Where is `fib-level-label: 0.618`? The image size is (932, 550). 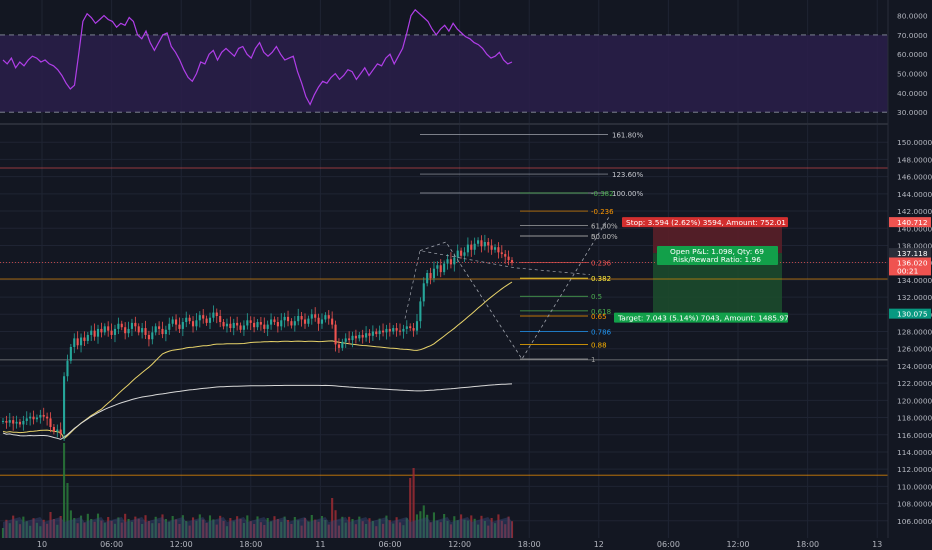
fib-level-label: 0.618 is located at coordinates (601, 312).